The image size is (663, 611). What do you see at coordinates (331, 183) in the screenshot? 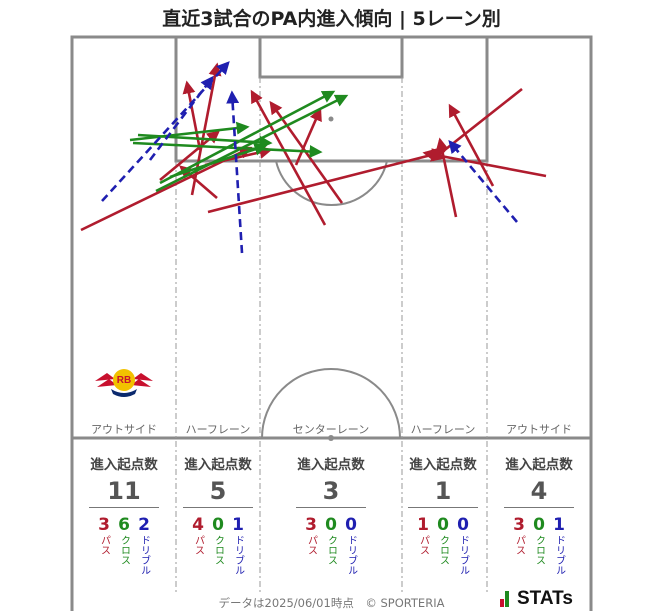
I see `penalty-arc` at bounding box center [331, 183].